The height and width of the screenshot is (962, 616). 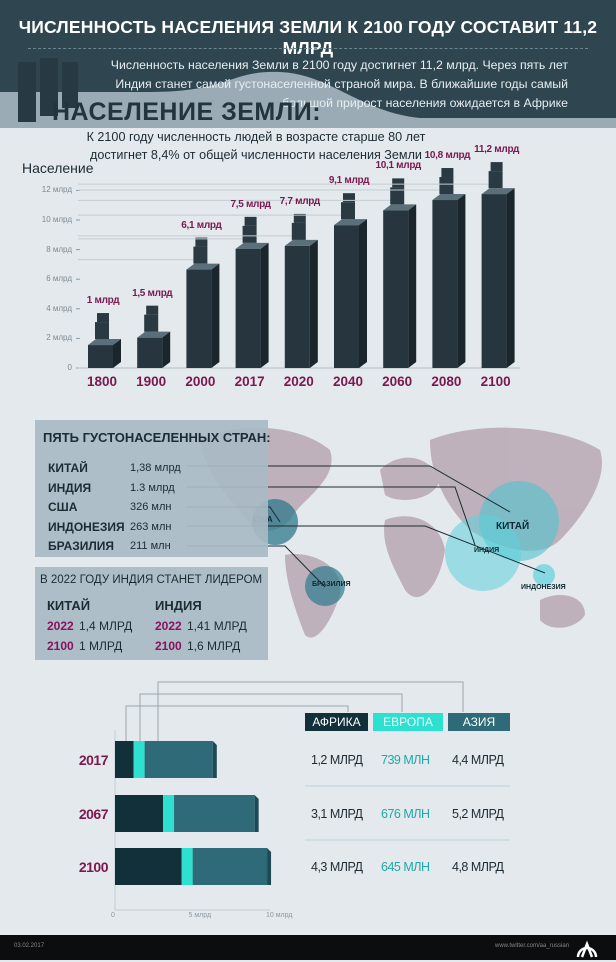 What do you see at coordinates (349, 181) in the screenshot?
I see `bar-value-label: 9,1 млрд` at bounding box center [349, 181].